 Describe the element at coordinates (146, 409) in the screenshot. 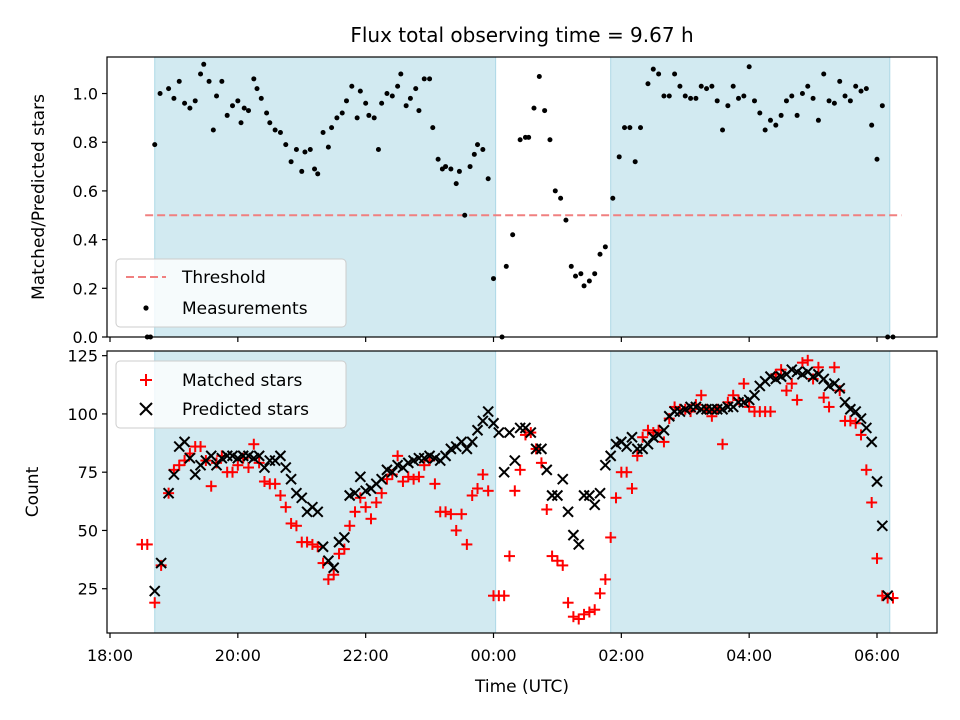

I see `legend-predicted-swatch` at that location.